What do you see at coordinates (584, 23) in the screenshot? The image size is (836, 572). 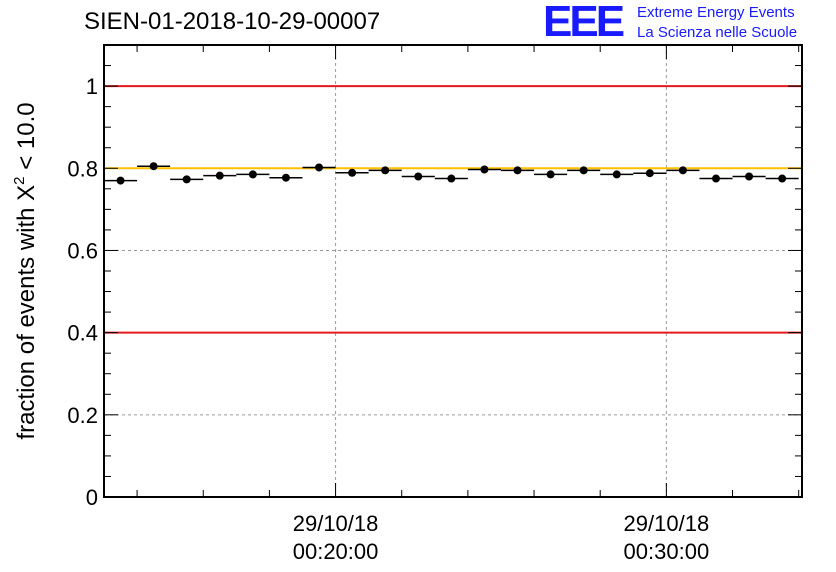 I see `eee-logo: EEE` at bounding box center [584, 23].